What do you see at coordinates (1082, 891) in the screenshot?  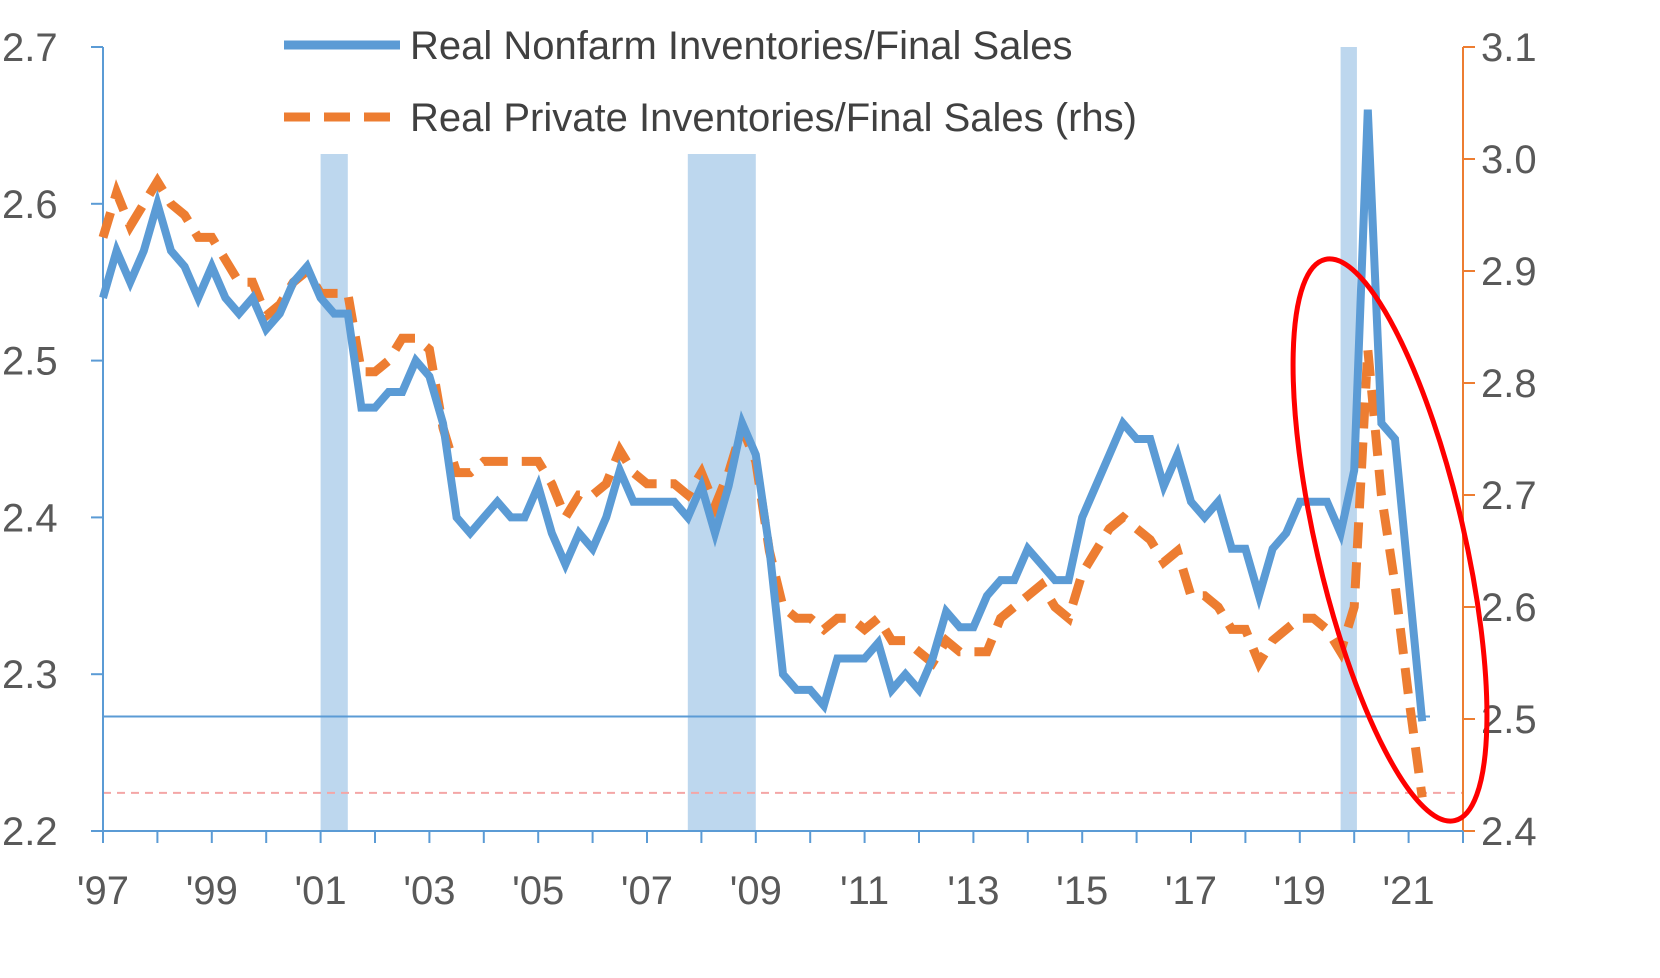 I see `x-axis-label: '15` at bounding box center [1082, 891].